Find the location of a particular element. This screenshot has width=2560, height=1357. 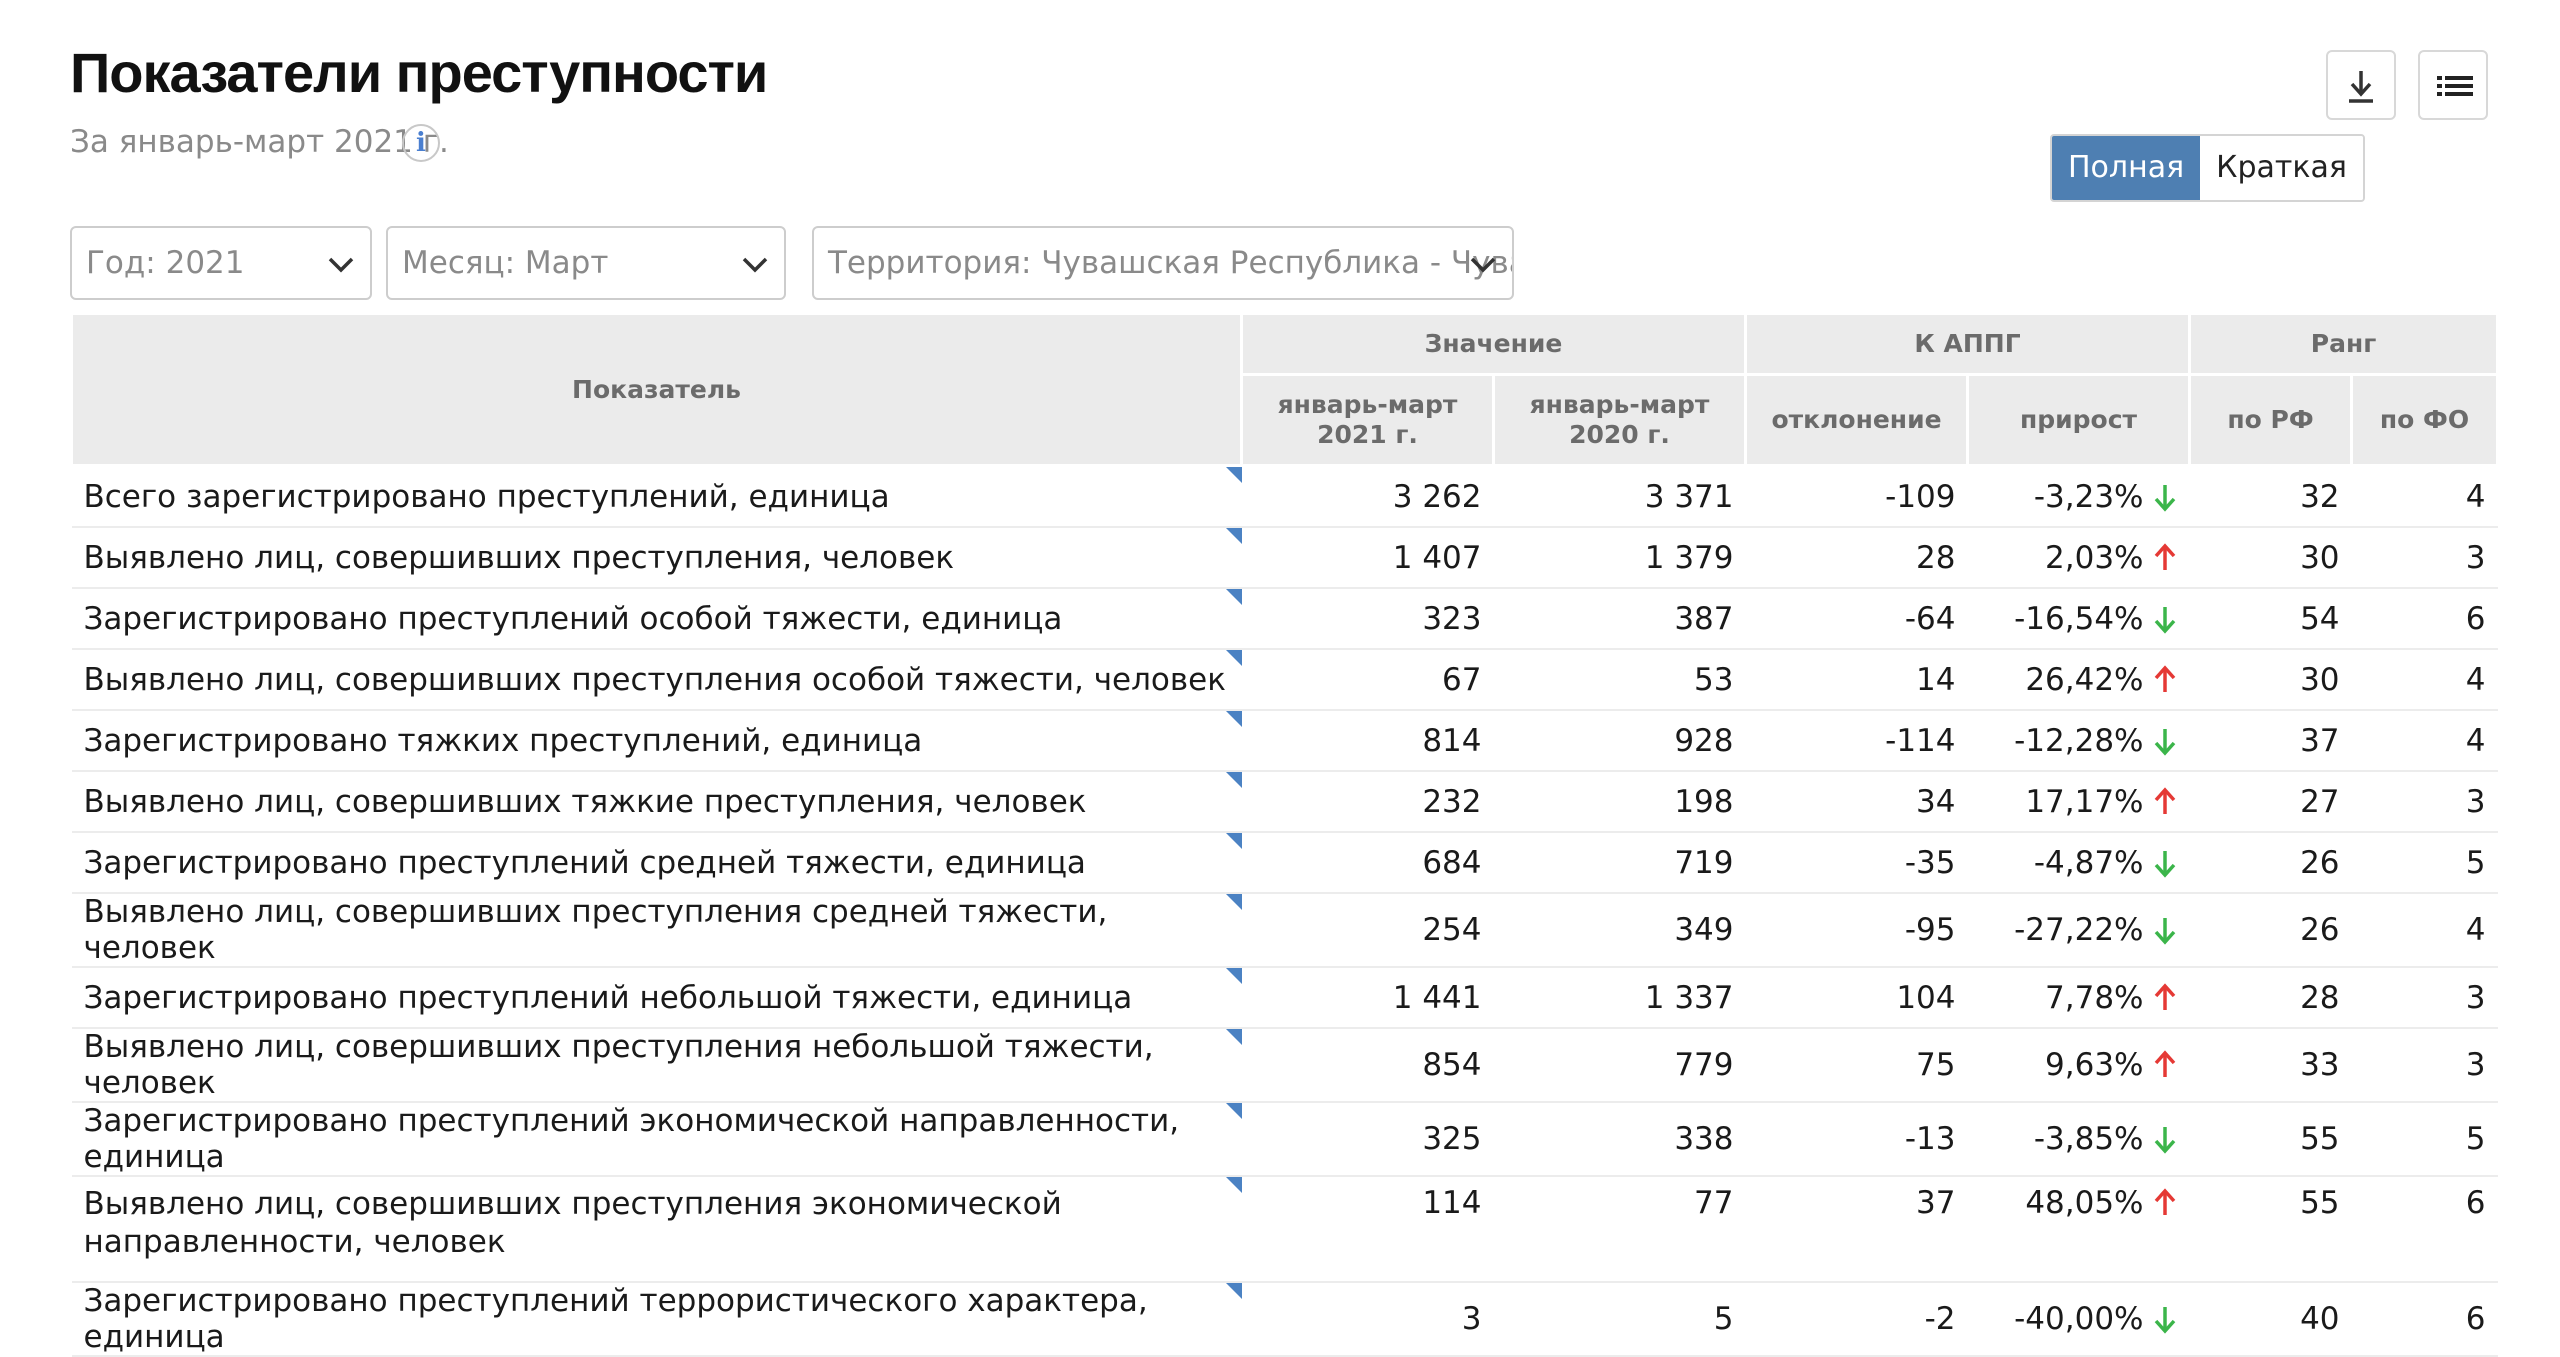

col-header-deviation: отклонение is located at coordinates (1856, 420).